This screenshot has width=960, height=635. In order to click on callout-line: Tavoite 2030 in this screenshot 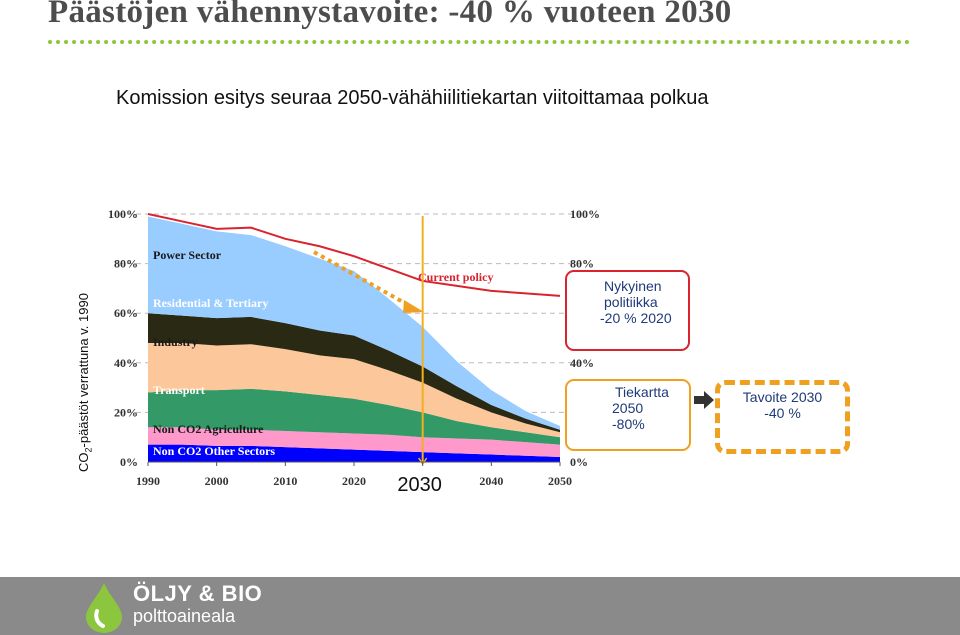, I will do `click(782, 397)`.